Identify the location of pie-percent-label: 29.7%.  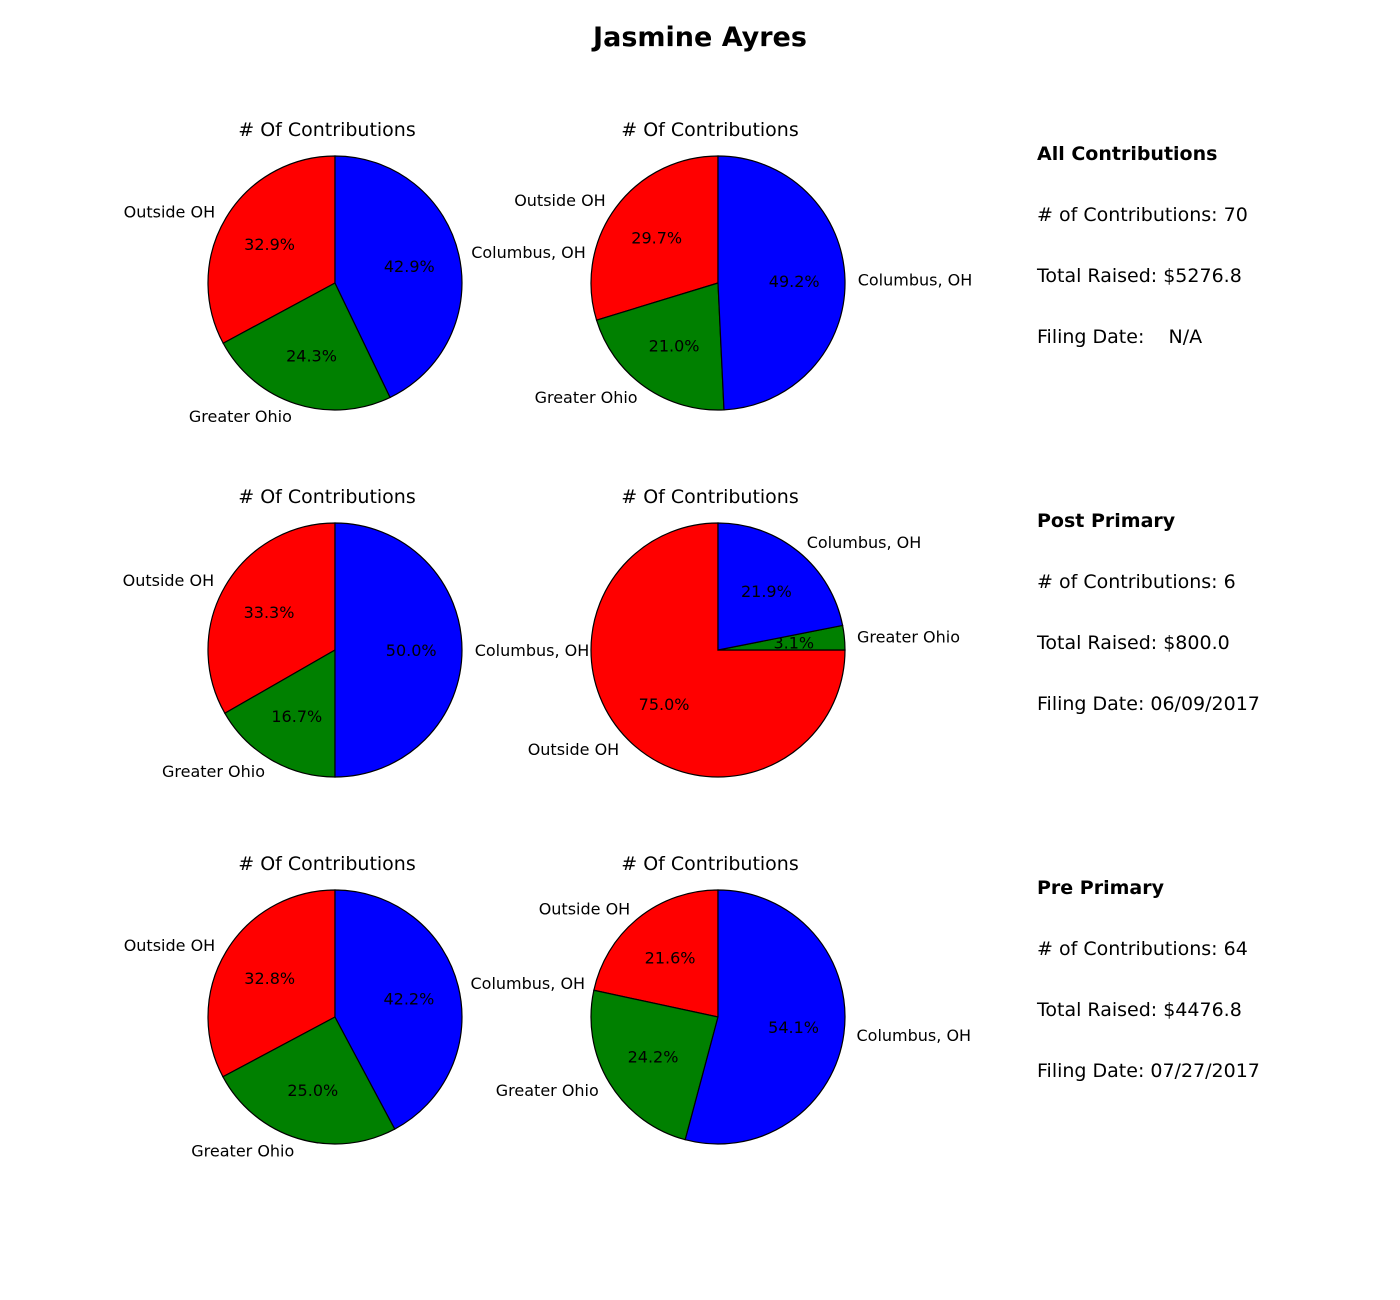
(656, 238).